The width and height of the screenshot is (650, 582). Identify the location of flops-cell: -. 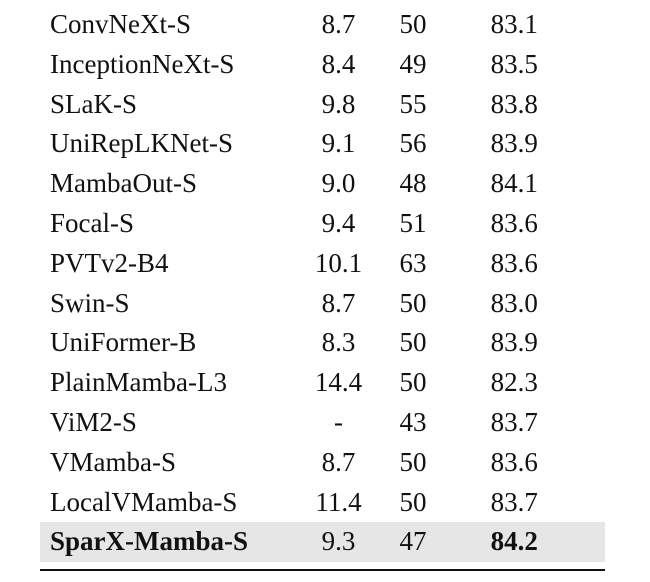
(338, 421).